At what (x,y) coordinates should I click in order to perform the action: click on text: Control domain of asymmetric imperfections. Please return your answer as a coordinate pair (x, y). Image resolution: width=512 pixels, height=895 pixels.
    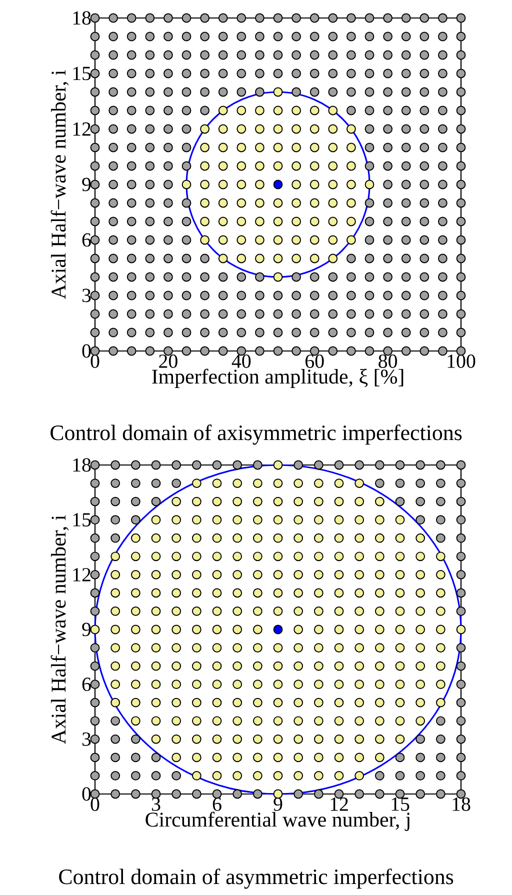
    Looking at the image, I should click on (256, 878).